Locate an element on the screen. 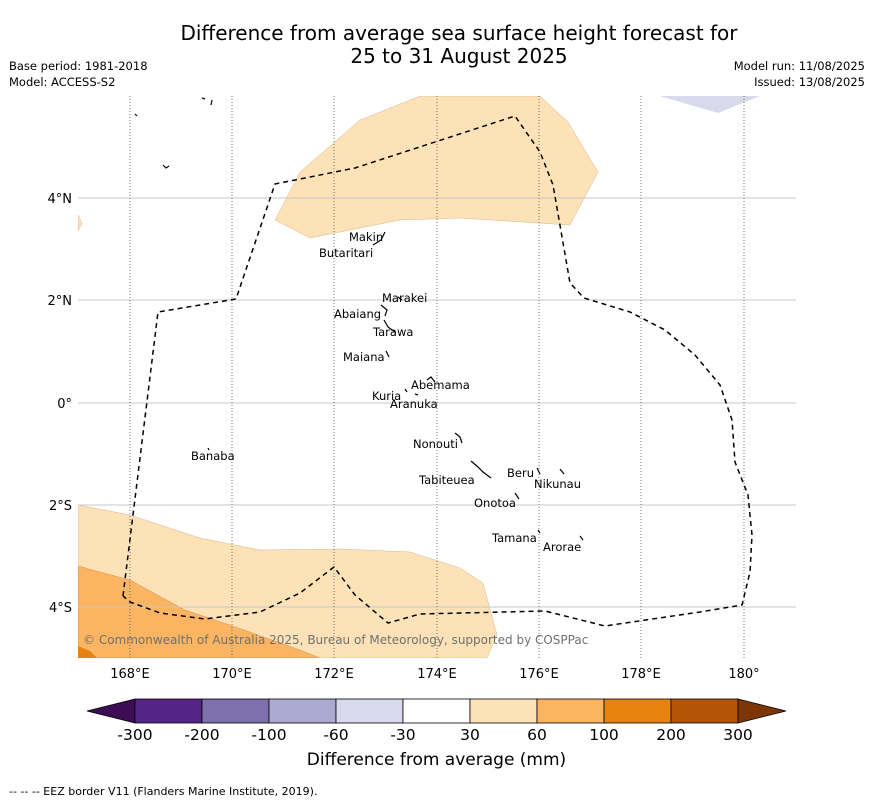 The height and width of the screenshot is (804, 873). anomaly-region-30-60-north is located at coordinates (436, 167).